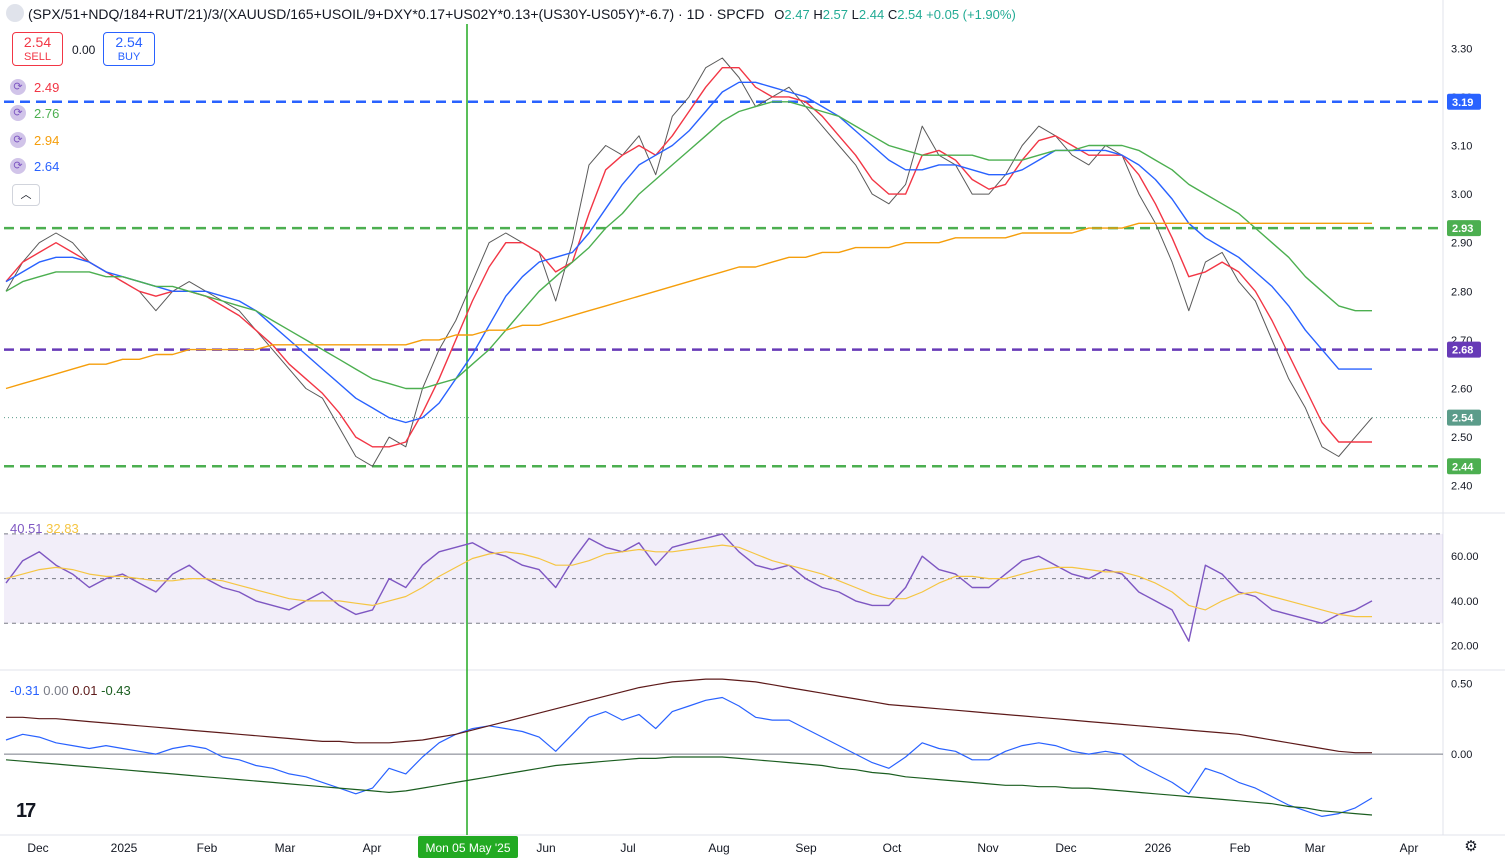 The image size is (1505, 862). I want to click on price-tick-label: 2.80, so click(1461, 292).